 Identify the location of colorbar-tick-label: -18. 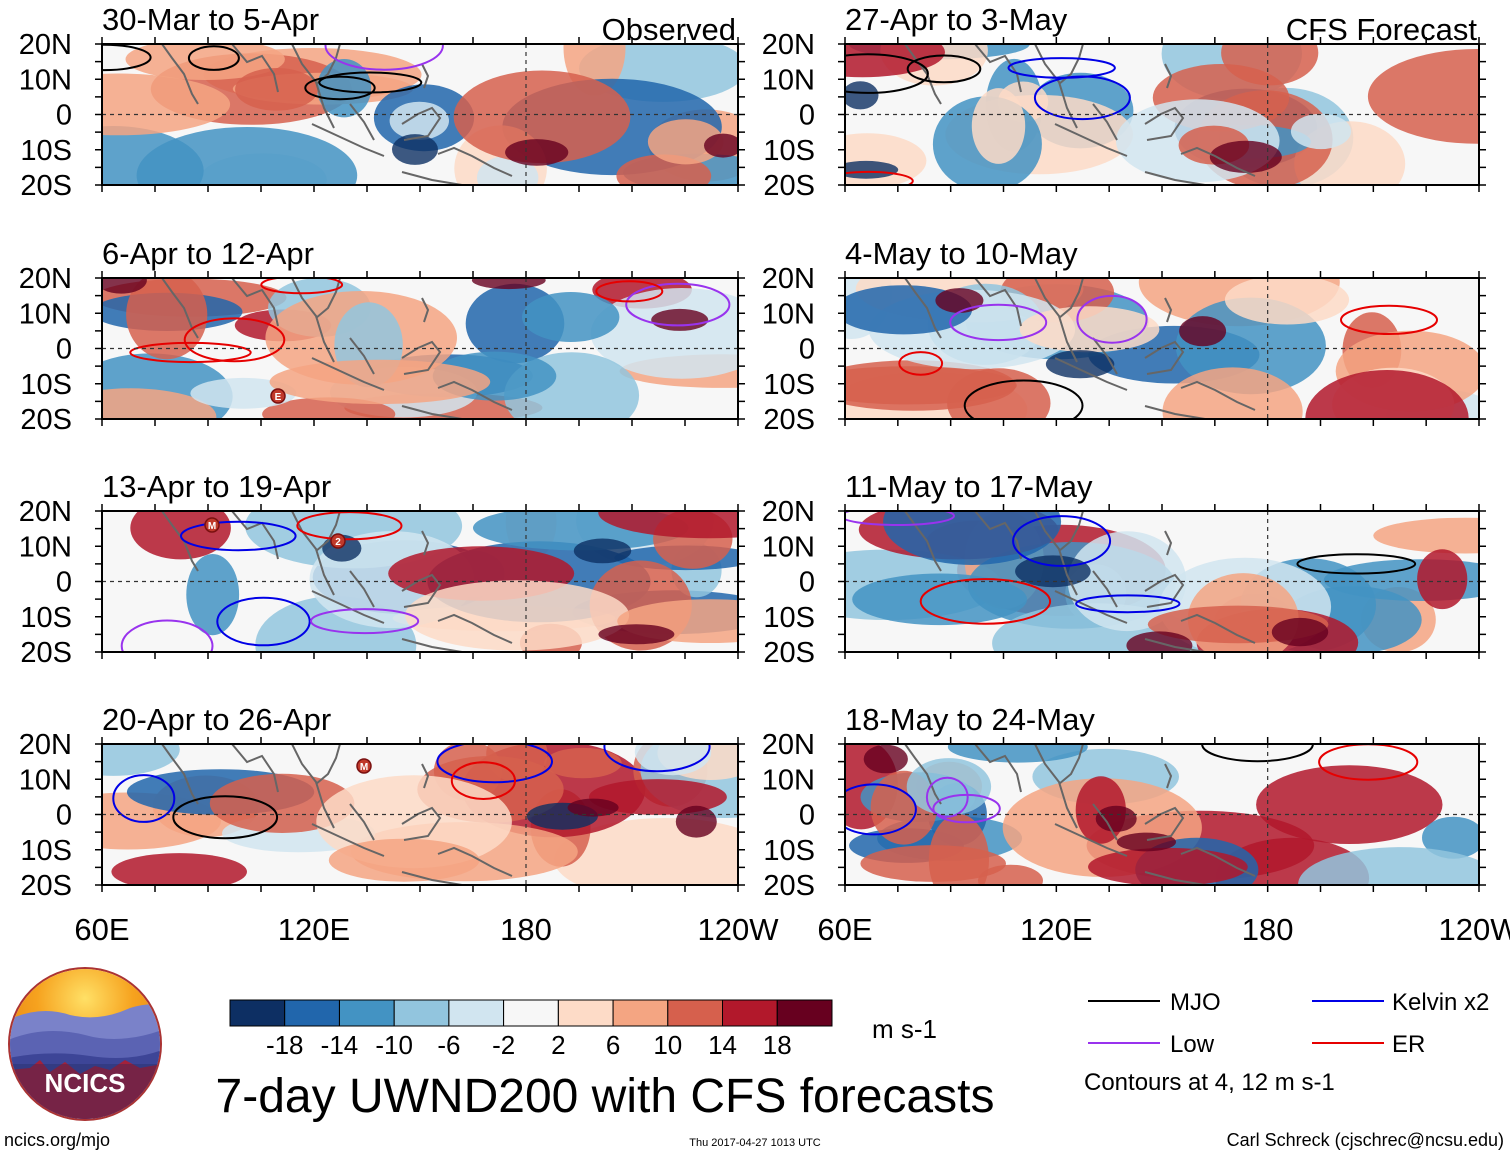
(285, 1045).